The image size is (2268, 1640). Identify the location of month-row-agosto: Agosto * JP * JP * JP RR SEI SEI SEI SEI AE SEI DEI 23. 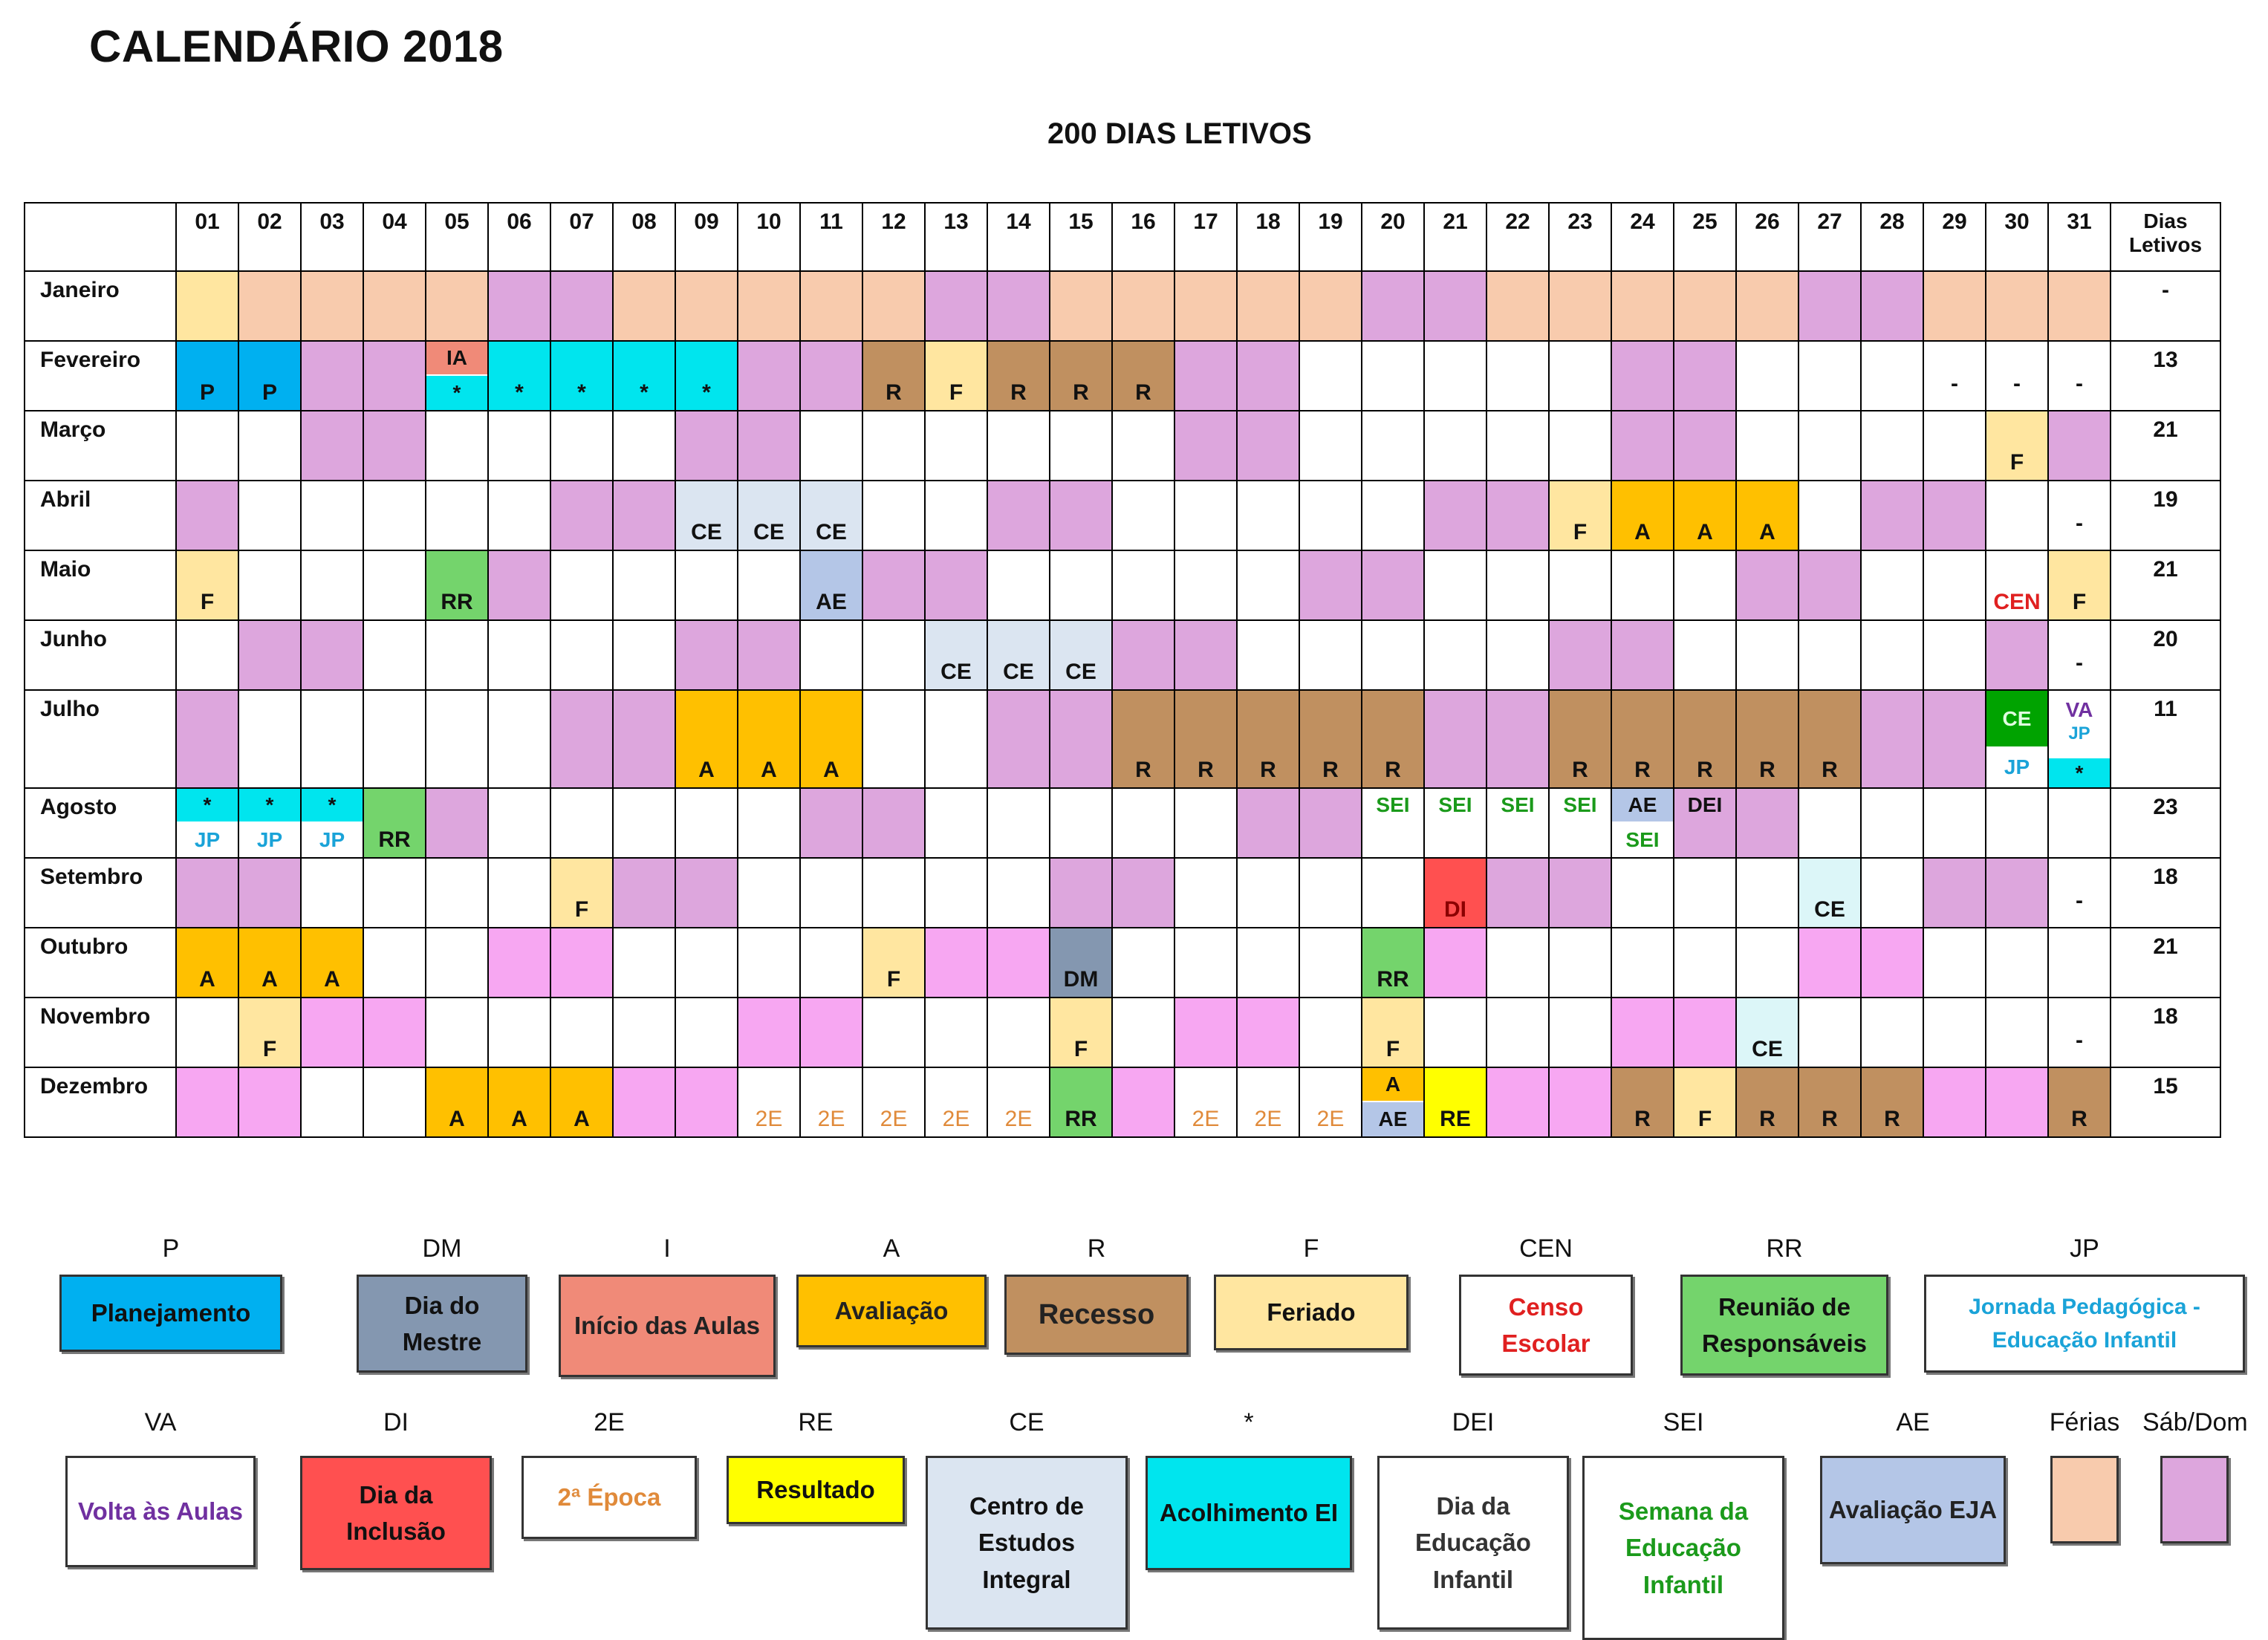
(1122, 823).